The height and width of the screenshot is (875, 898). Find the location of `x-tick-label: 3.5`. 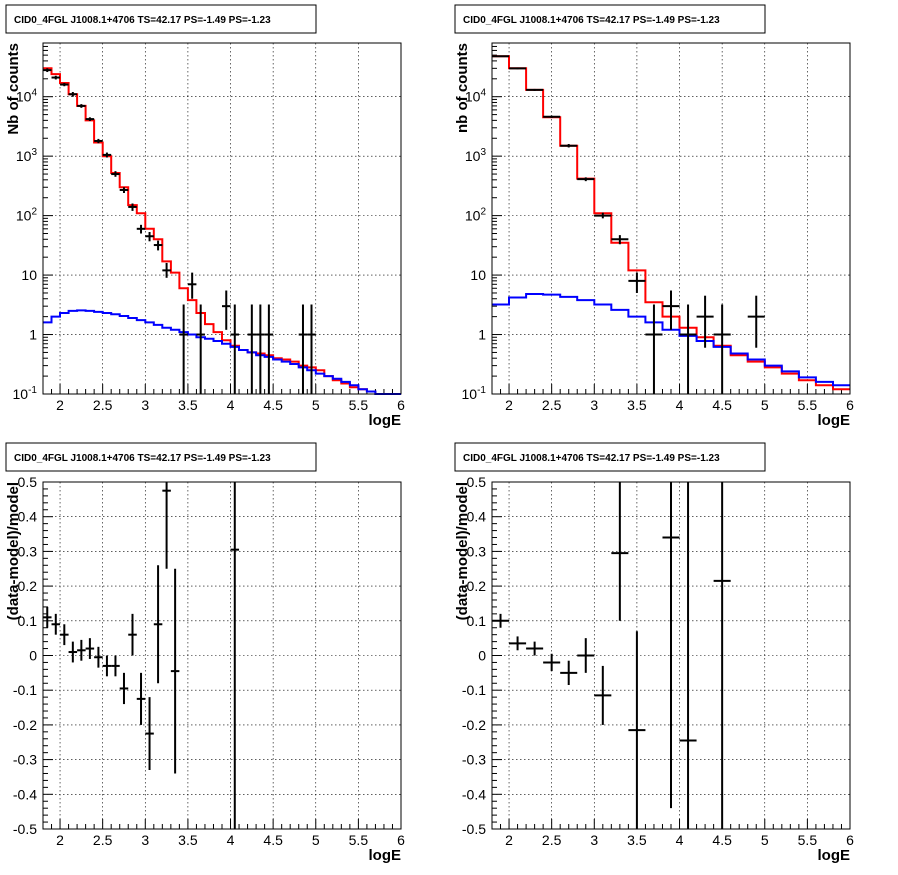

x-tick-label: 3.5 is located at coordinates (188, 840).